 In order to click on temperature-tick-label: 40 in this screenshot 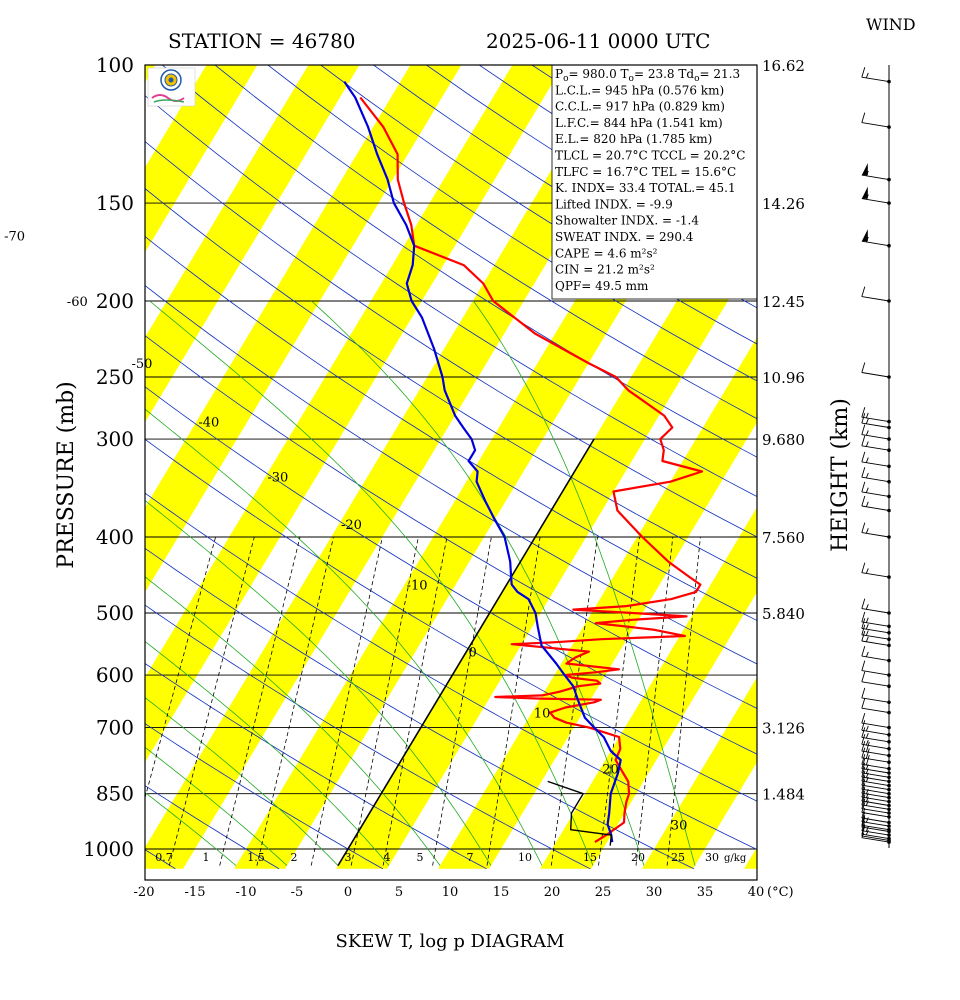, I will do `click(756, 892)`.